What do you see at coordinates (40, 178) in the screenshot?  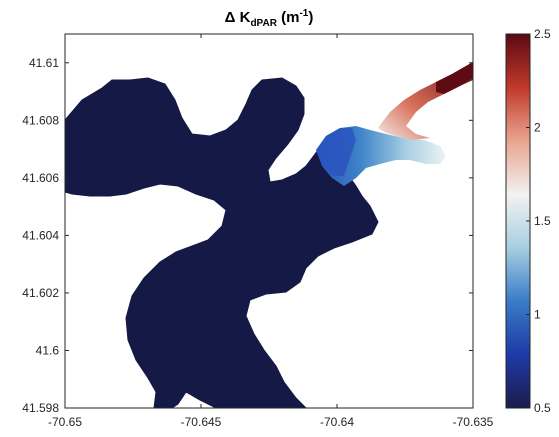 I see `y-tick-label: 41.606` at bounding box center [40, 178].